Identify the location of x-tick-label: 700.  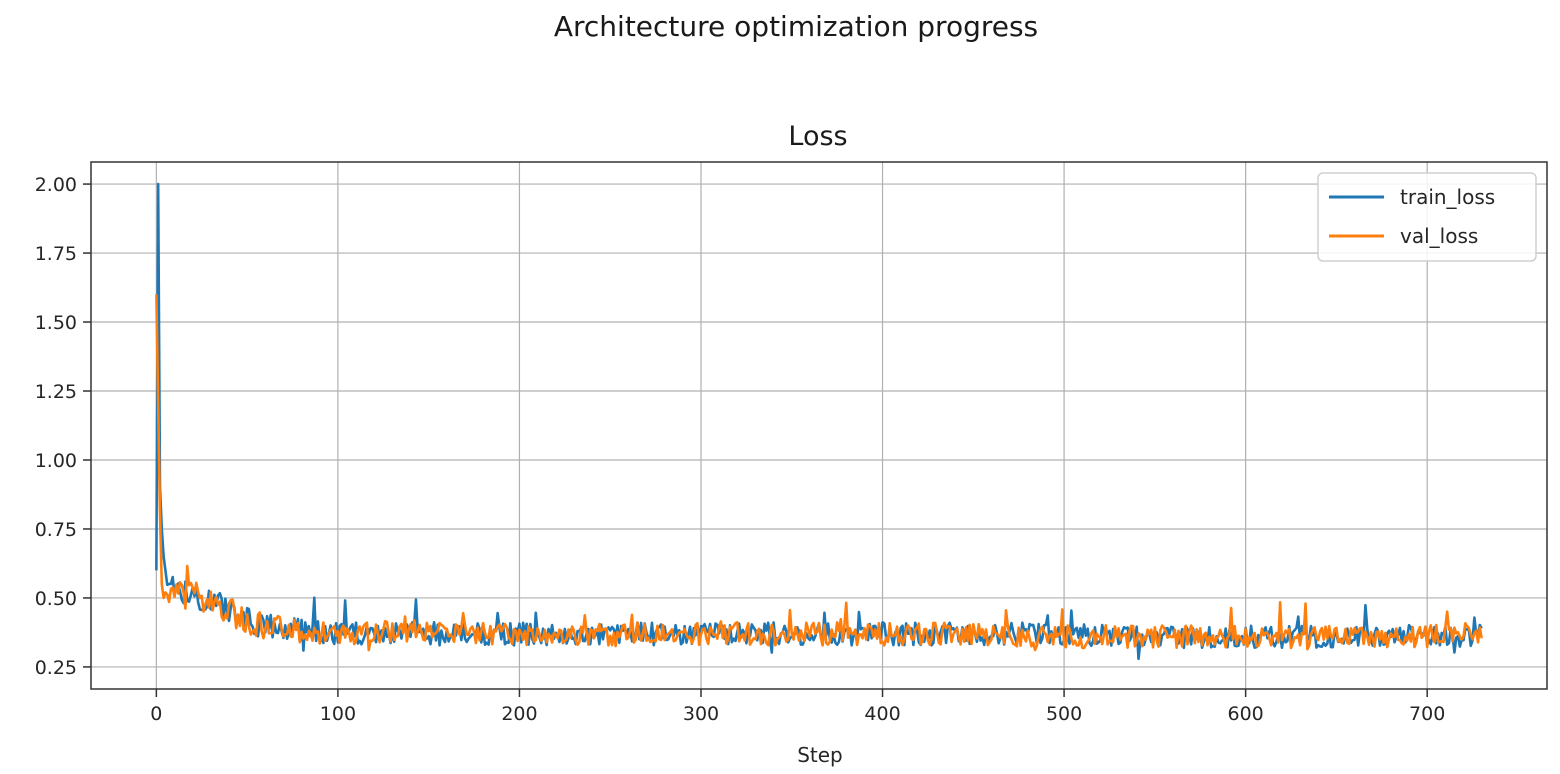
(1427, 714).